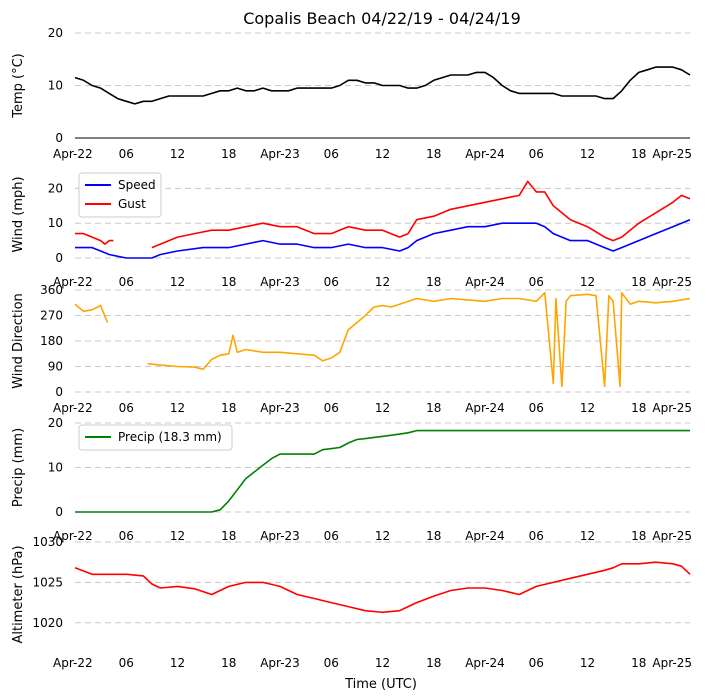 The height and width of the screenshot is (700, 722). What do you see at coordinates (638, 663) in the screenshot?
I see `xtick-altimeter-11: 18` at bounding box center [638, 663].